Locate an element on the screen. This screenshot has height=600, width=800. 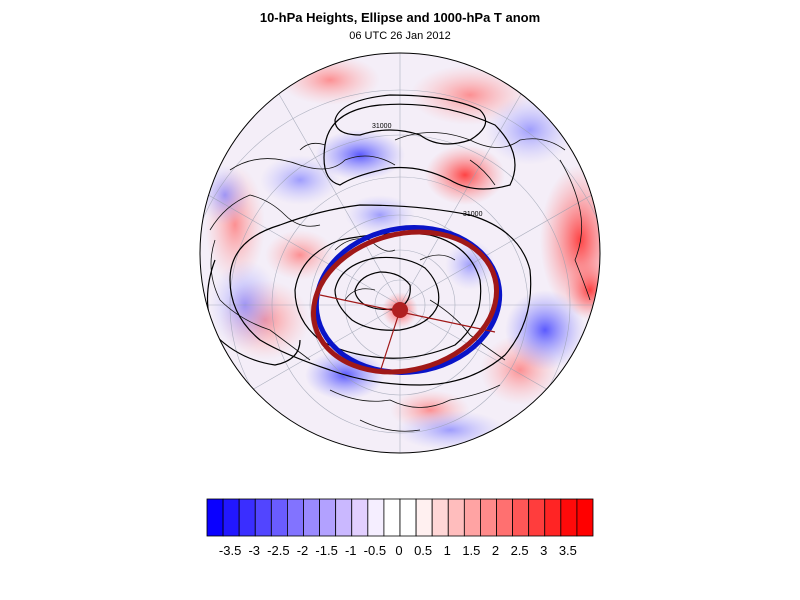
colorbar-boxes is located at coordinates (400, 517).